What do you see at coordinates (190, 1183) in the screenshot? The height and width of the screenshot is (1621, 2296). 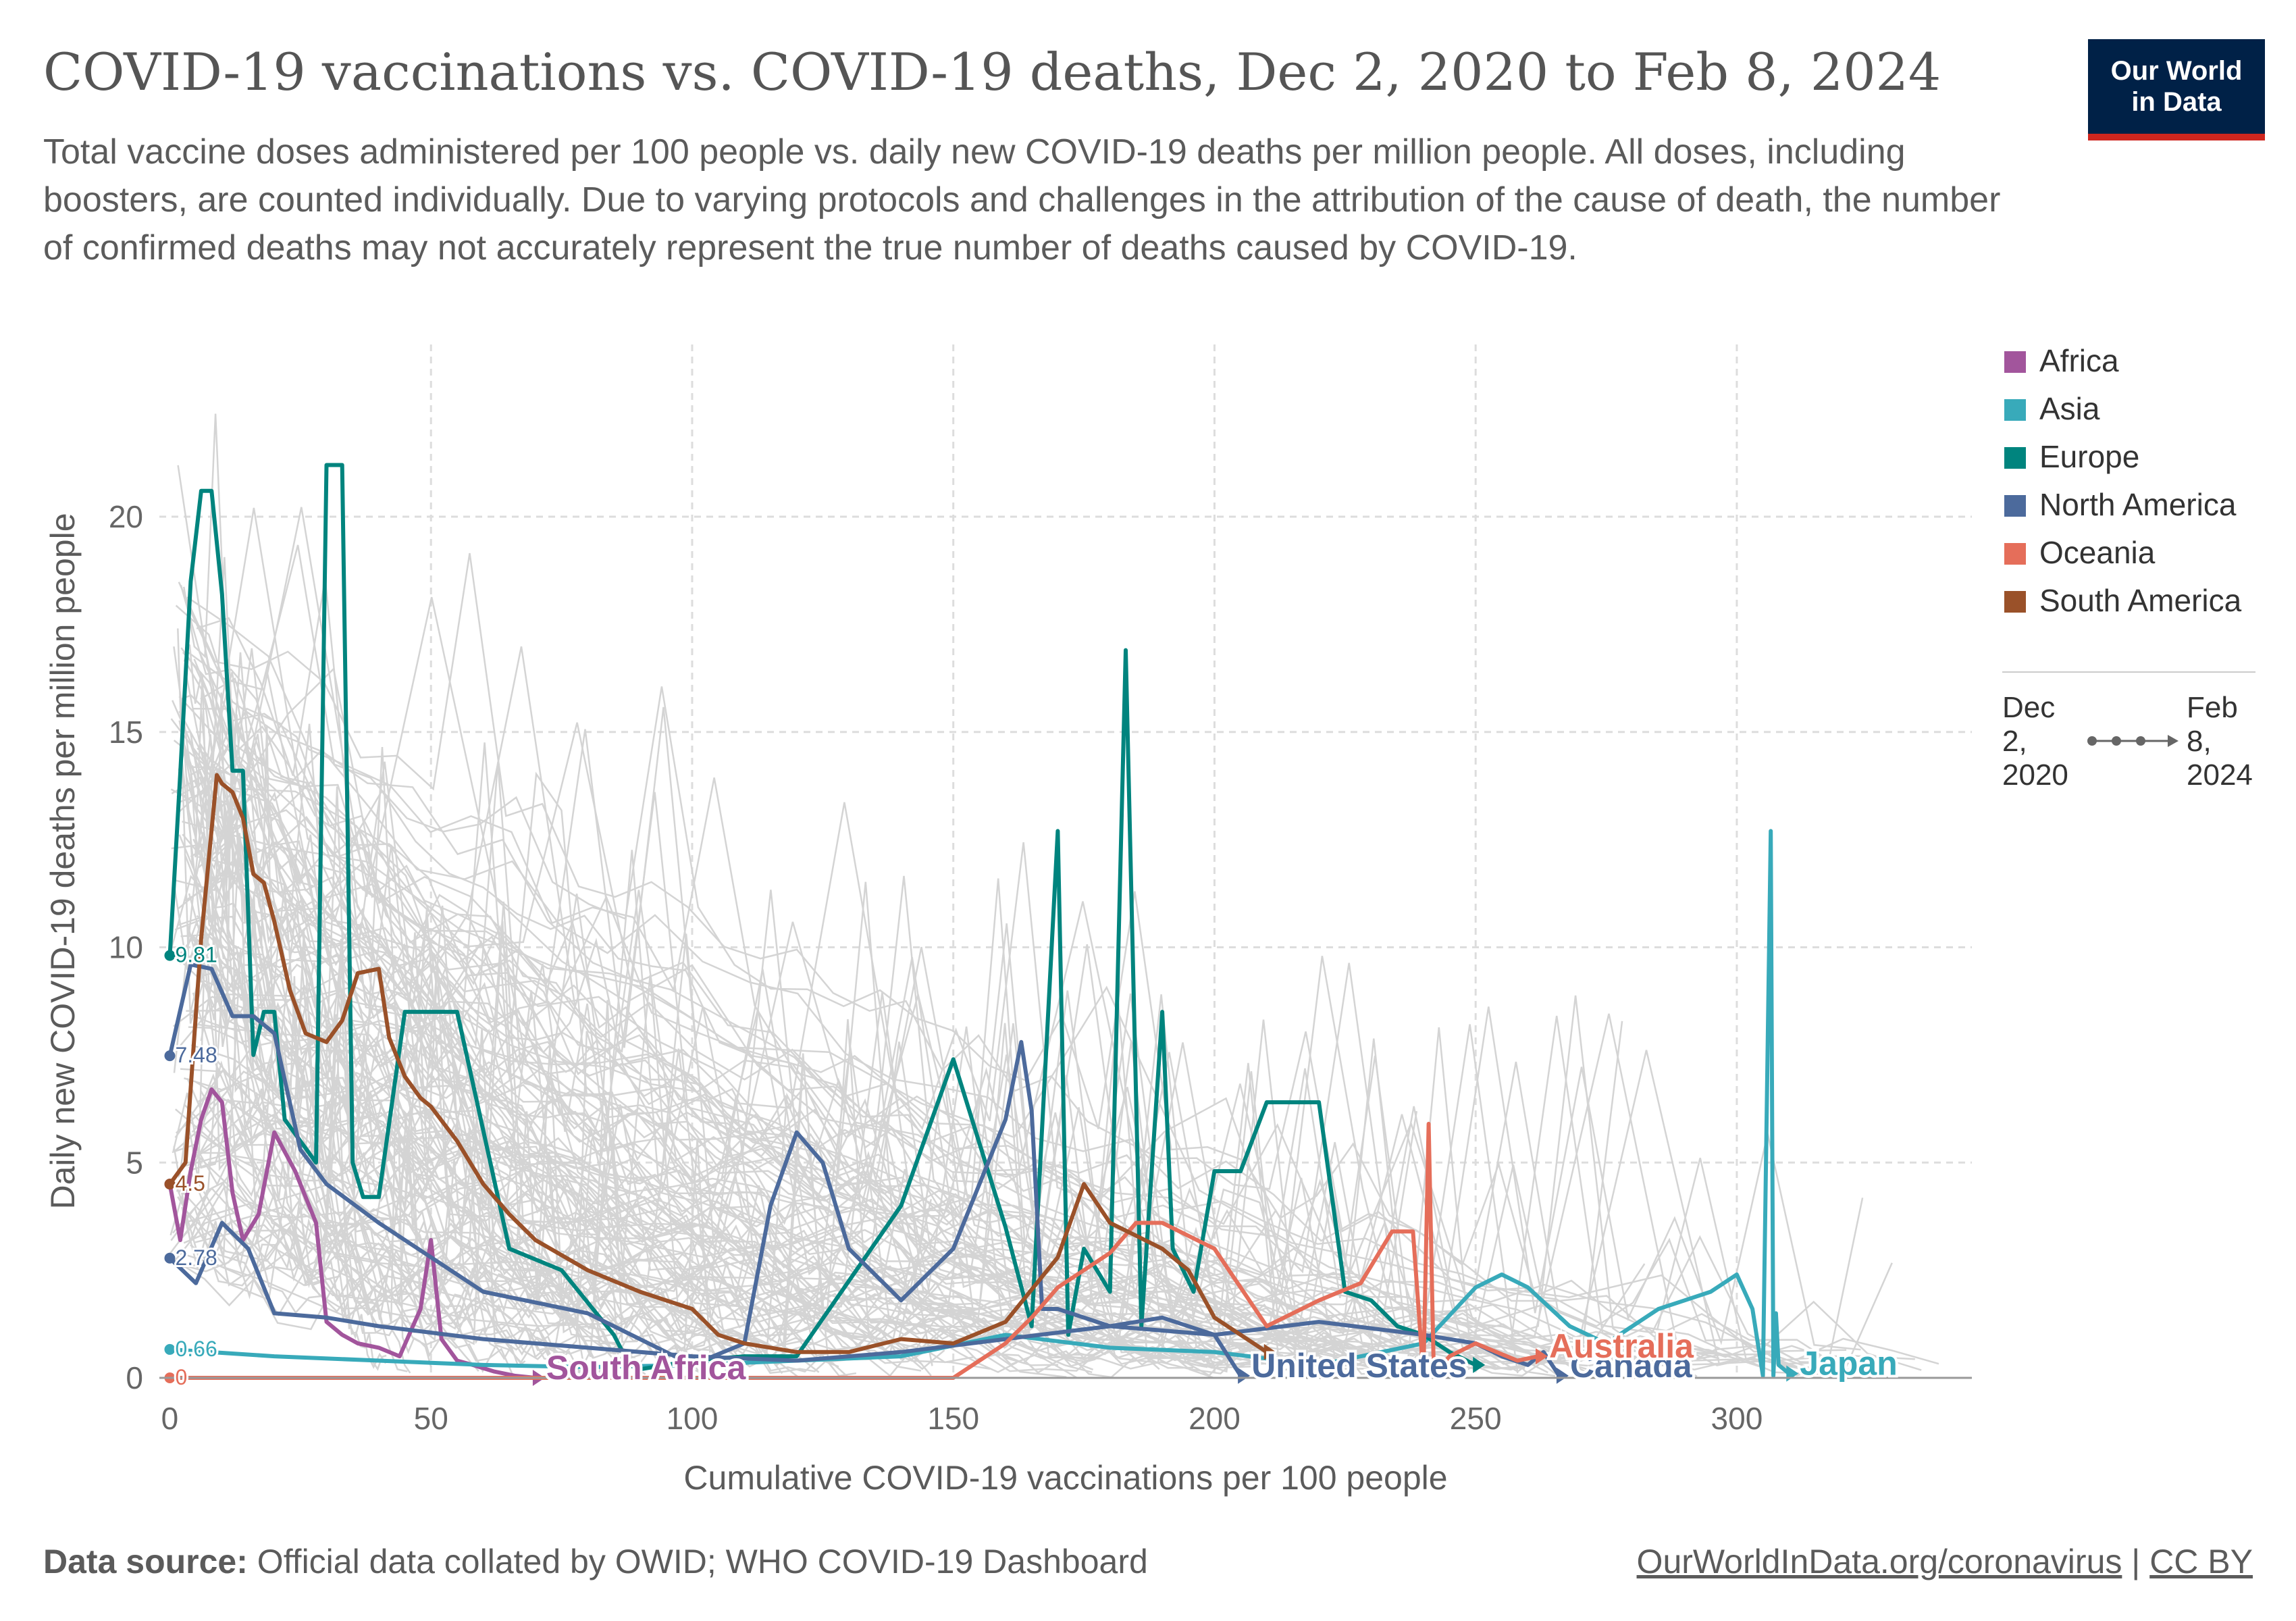 I see `start-value-label: 4.5` at bounding box center [190, 1183].